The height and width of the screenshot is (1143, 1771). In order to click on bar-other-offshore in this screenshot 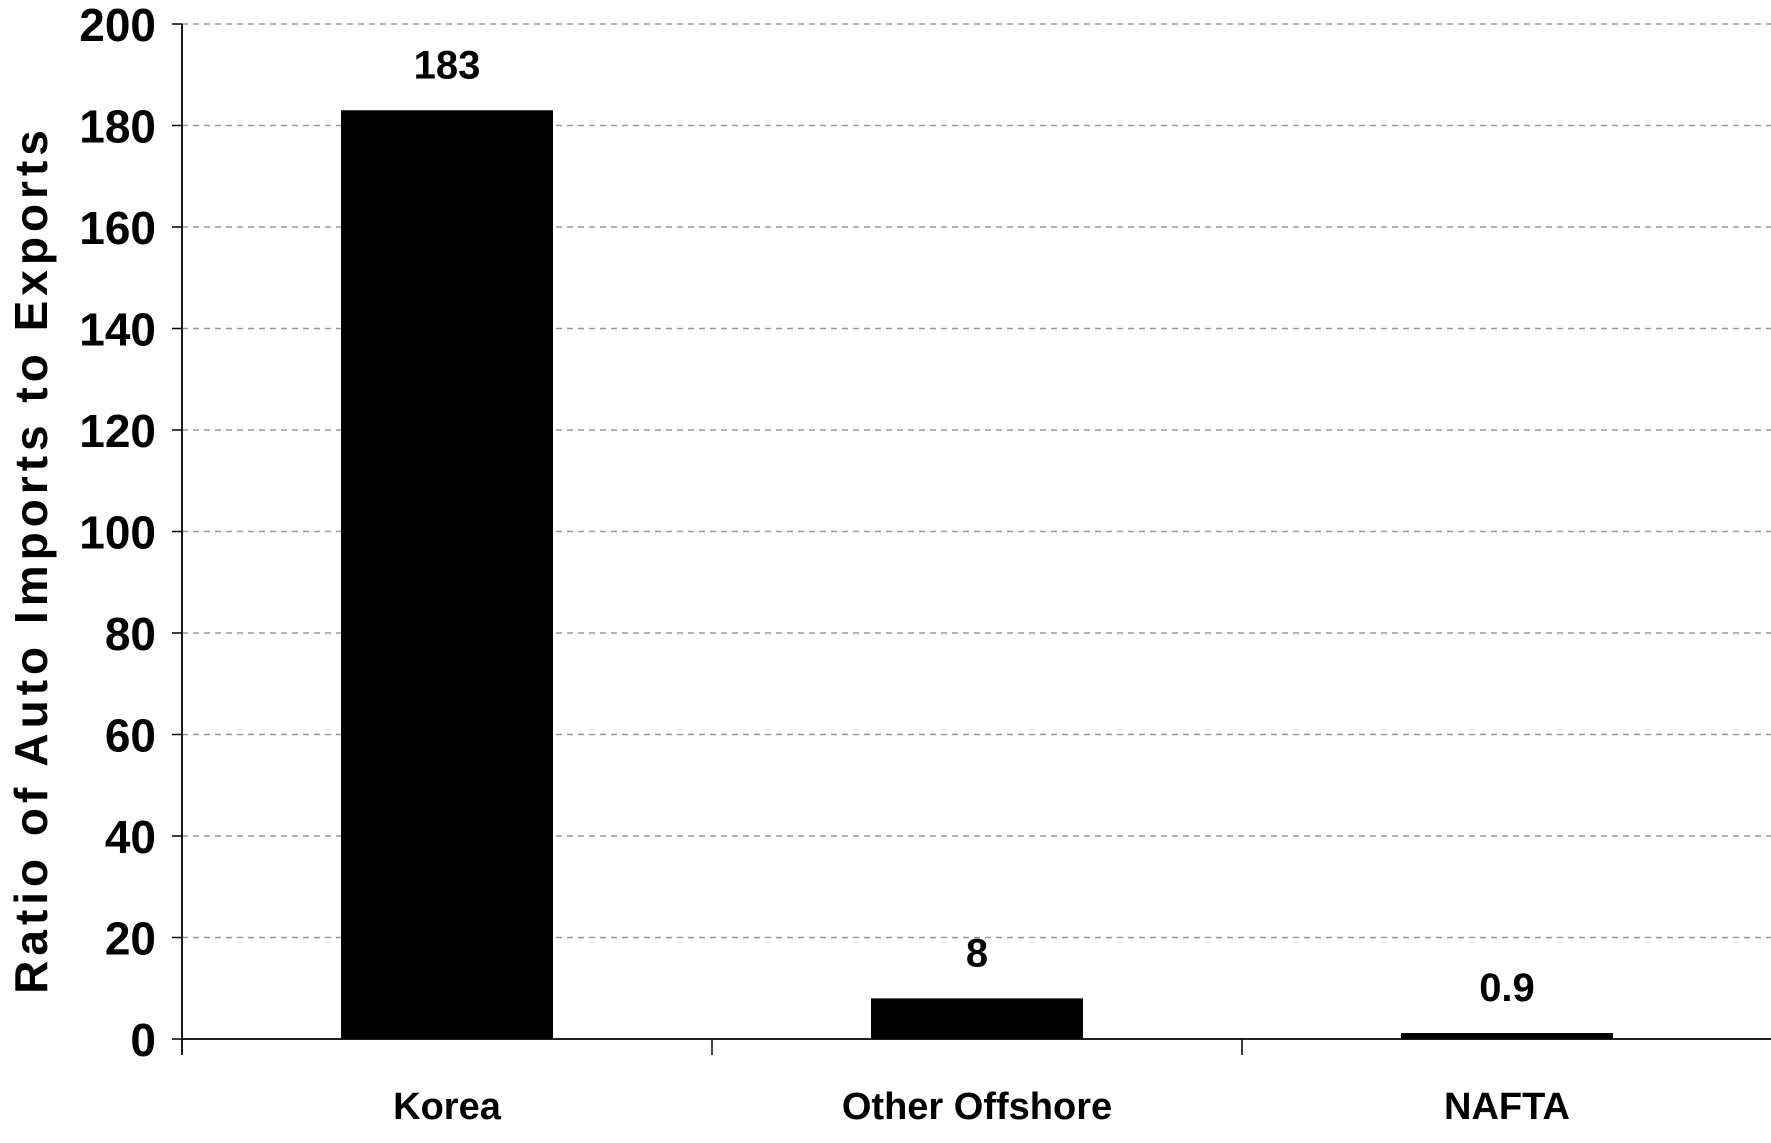, I will do `click(977, 1018)`.